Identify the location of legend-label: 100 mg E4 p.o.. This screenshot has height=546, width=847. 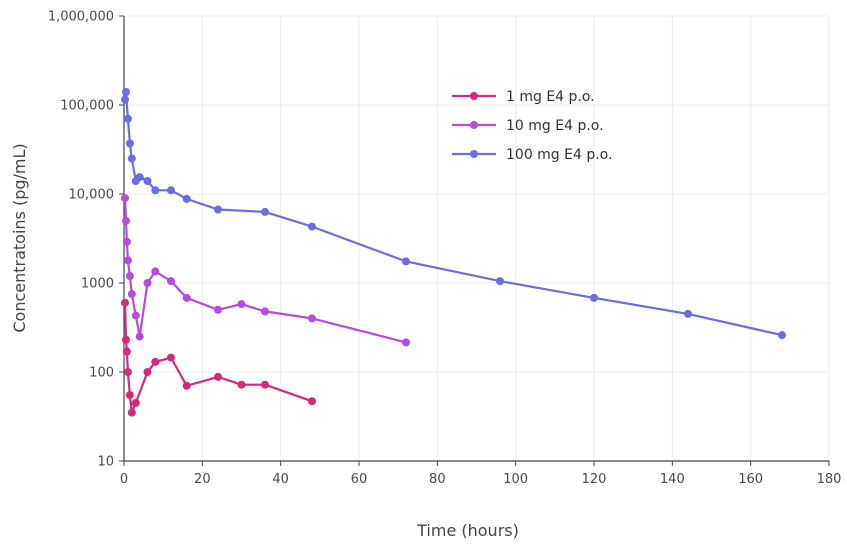
(559, 155).